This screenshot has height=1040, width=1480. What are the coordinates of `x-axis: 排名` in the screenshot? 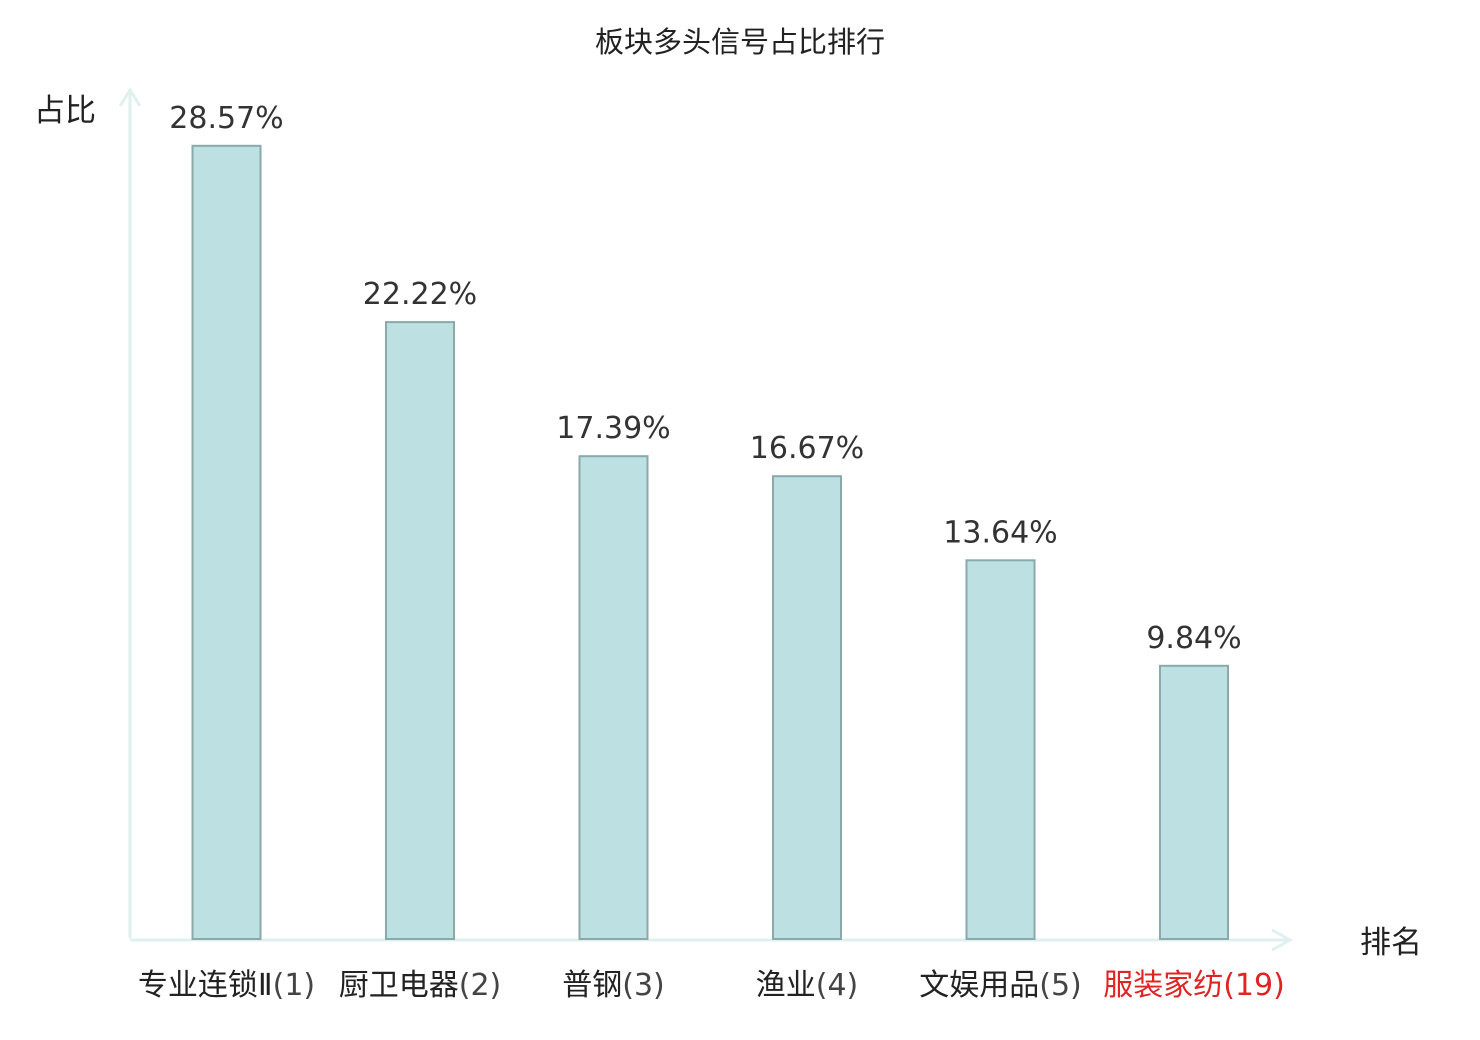 It's located at (776, 943).